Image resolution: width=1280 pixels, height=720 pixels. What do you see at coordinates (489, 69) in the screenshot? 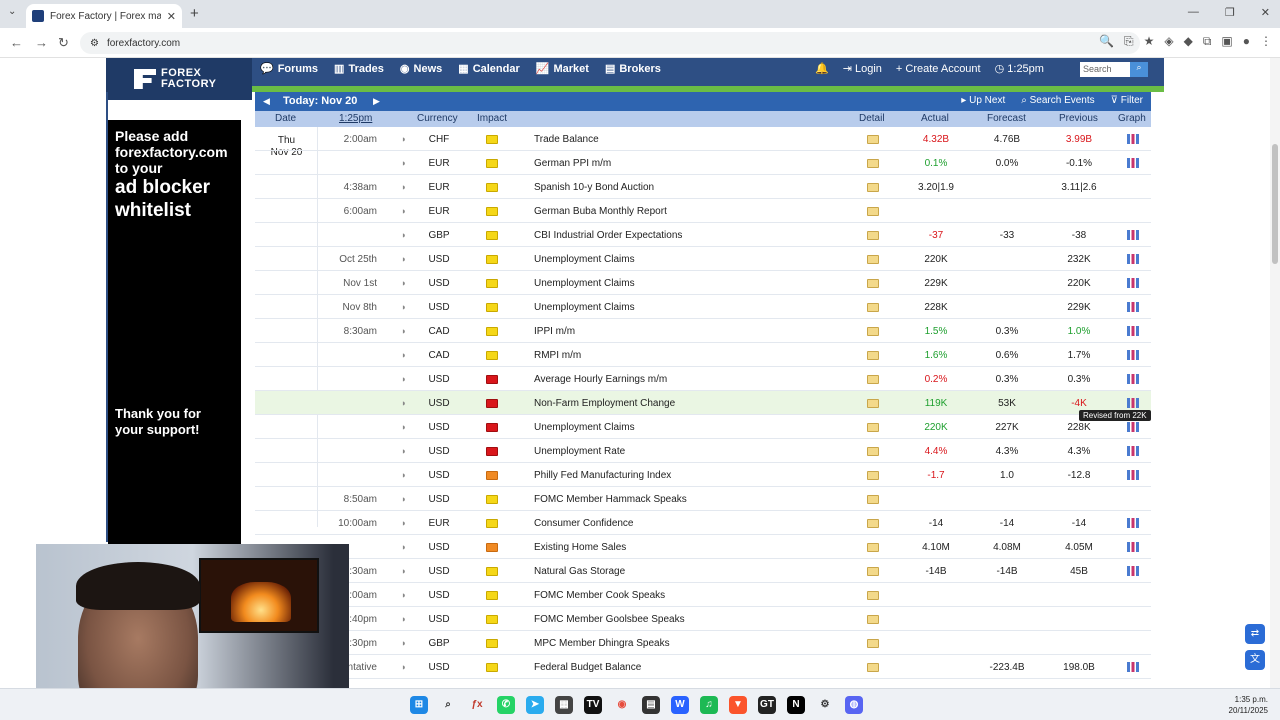
I see `nav-calendar: ▦ Calendar` at bounding box center [489, 69].